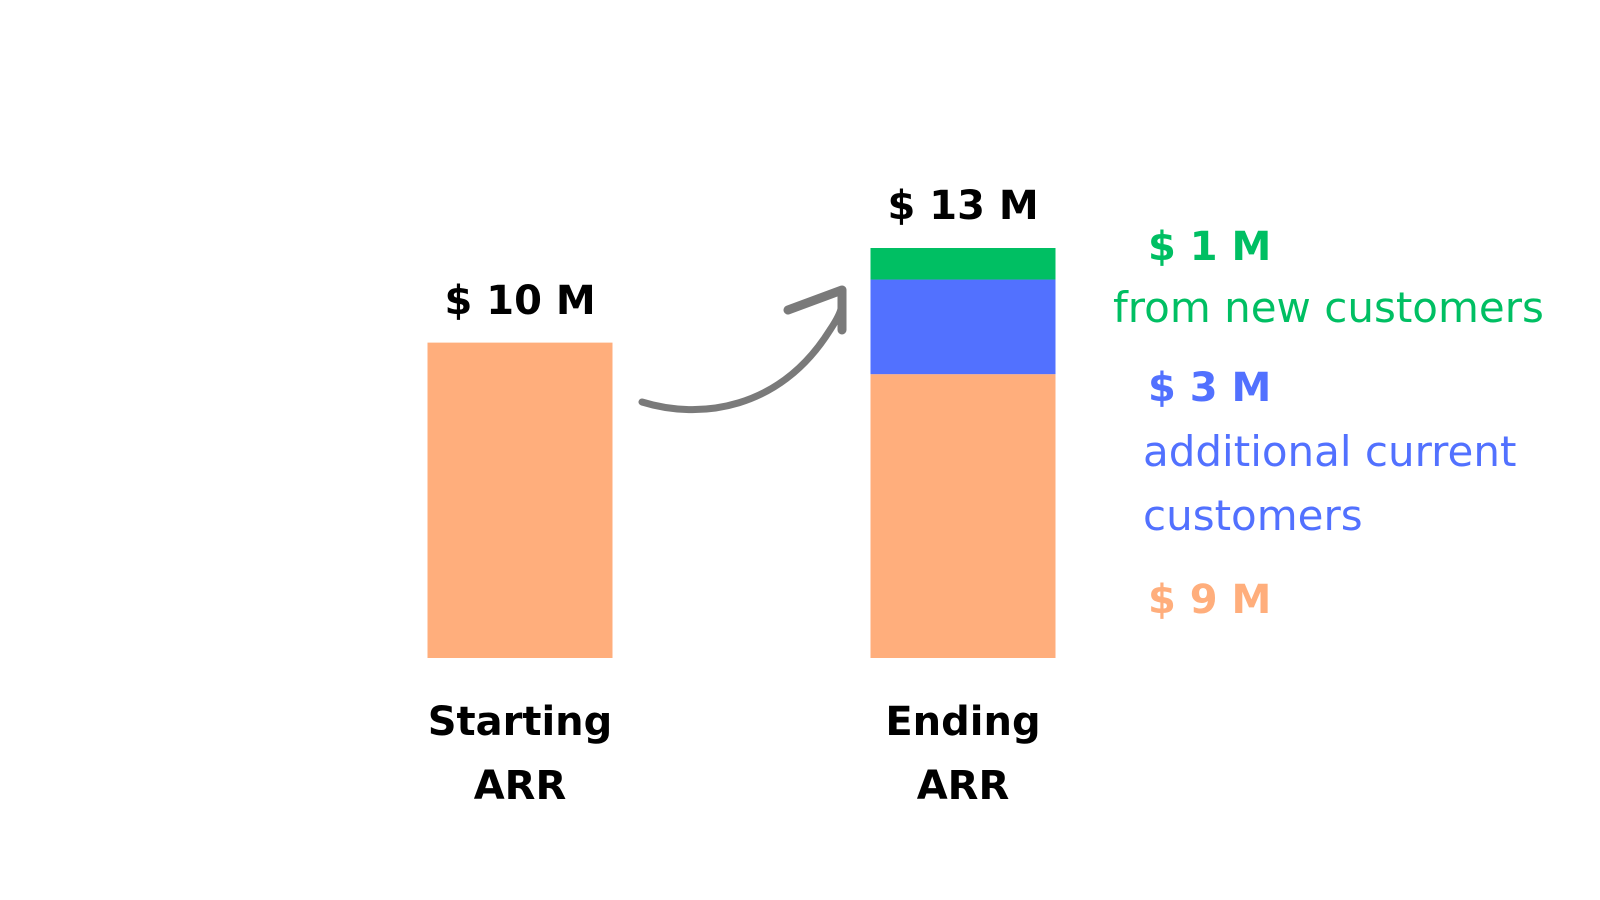 Image resolution: width=1600 pixels, height=900 pixels. What do you see at coordinates (815, 310) in the screenshot?
I see `arrow-head` at bounding box center [815, 310].